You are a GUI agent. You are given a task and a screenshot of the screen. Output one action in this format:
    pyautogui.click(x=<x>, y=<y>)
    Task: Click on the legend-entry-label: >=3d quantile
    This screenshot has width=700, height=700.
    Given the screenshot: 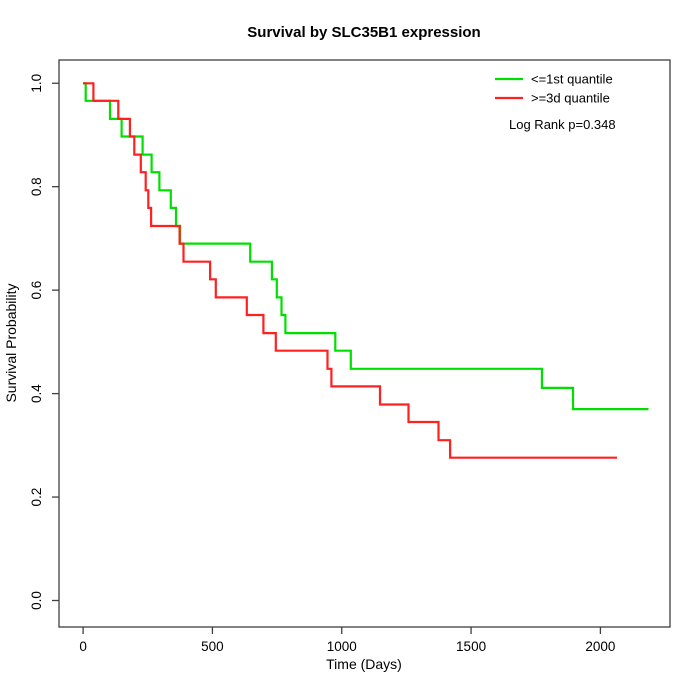 What is the action you would take?
    pyautogui.click(x=570, y=98)
    